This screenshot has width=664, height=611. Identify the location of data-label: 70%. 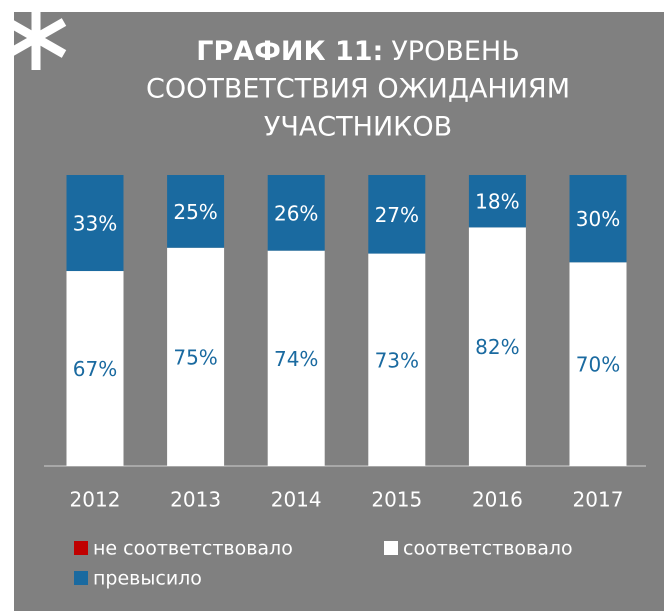
(598, 365).